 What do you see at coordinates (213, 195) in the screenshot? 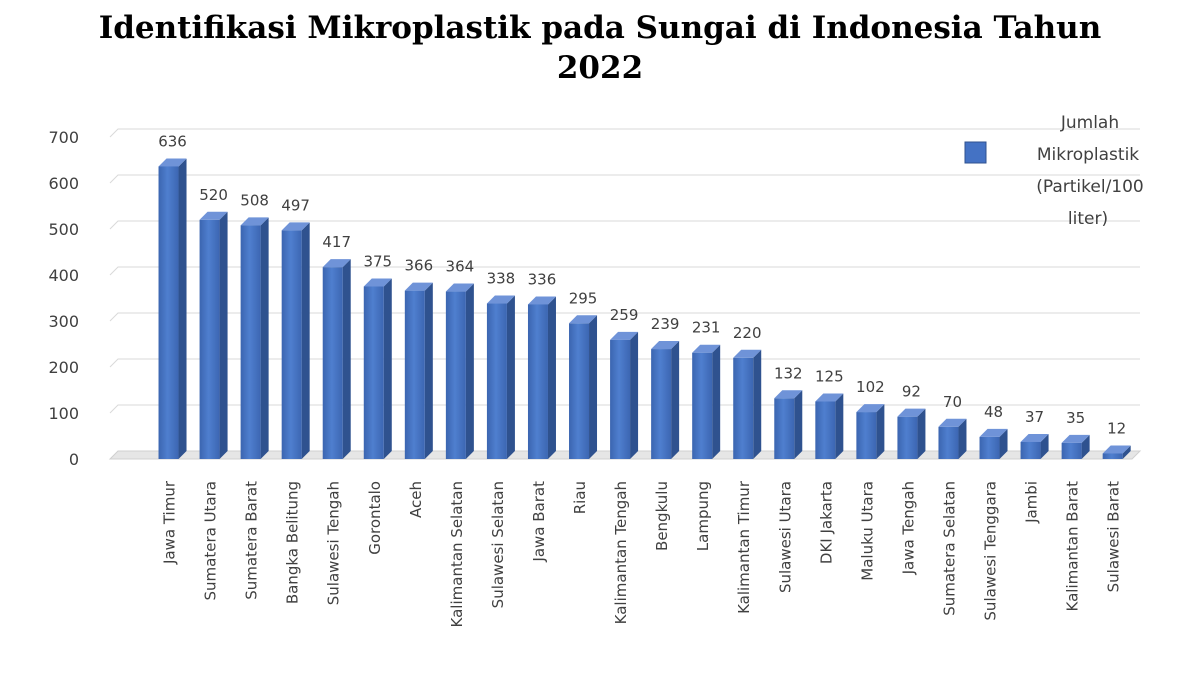
I see `data-label: 520` at bounding box center [213, 195].